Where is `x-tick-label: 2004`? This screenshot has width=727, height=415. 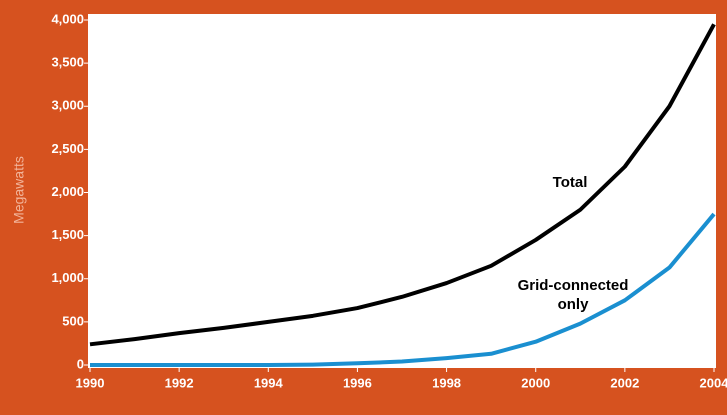
x-tick-label: 2004 is located at coordinates (713, 382).